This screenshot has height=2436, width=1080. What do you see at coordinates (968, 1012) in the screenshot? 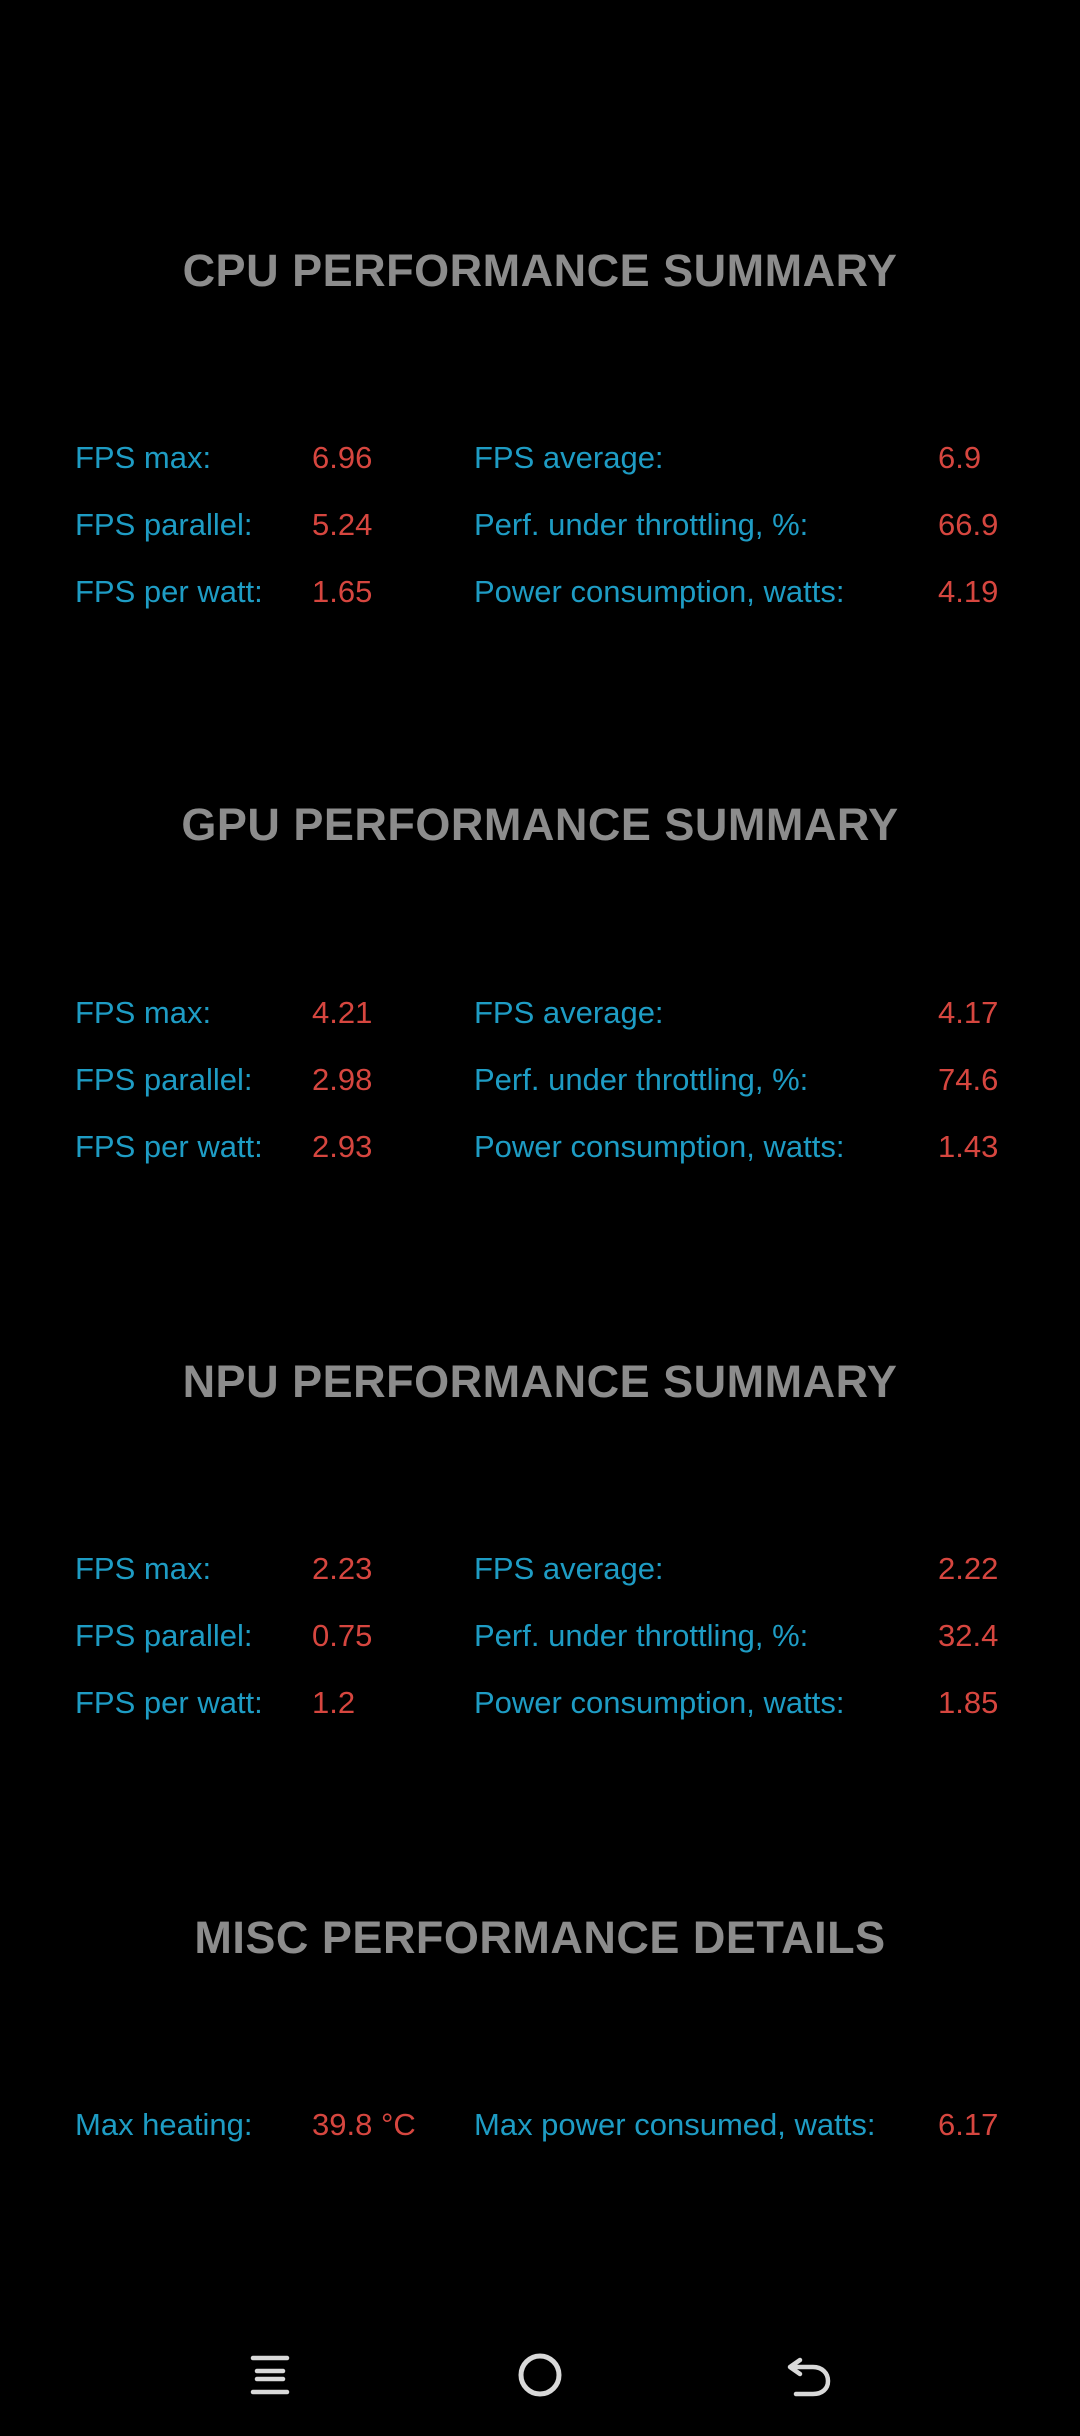
I see `gpu-fps-average-value: 4.17` at bounding box center [968, 1012].